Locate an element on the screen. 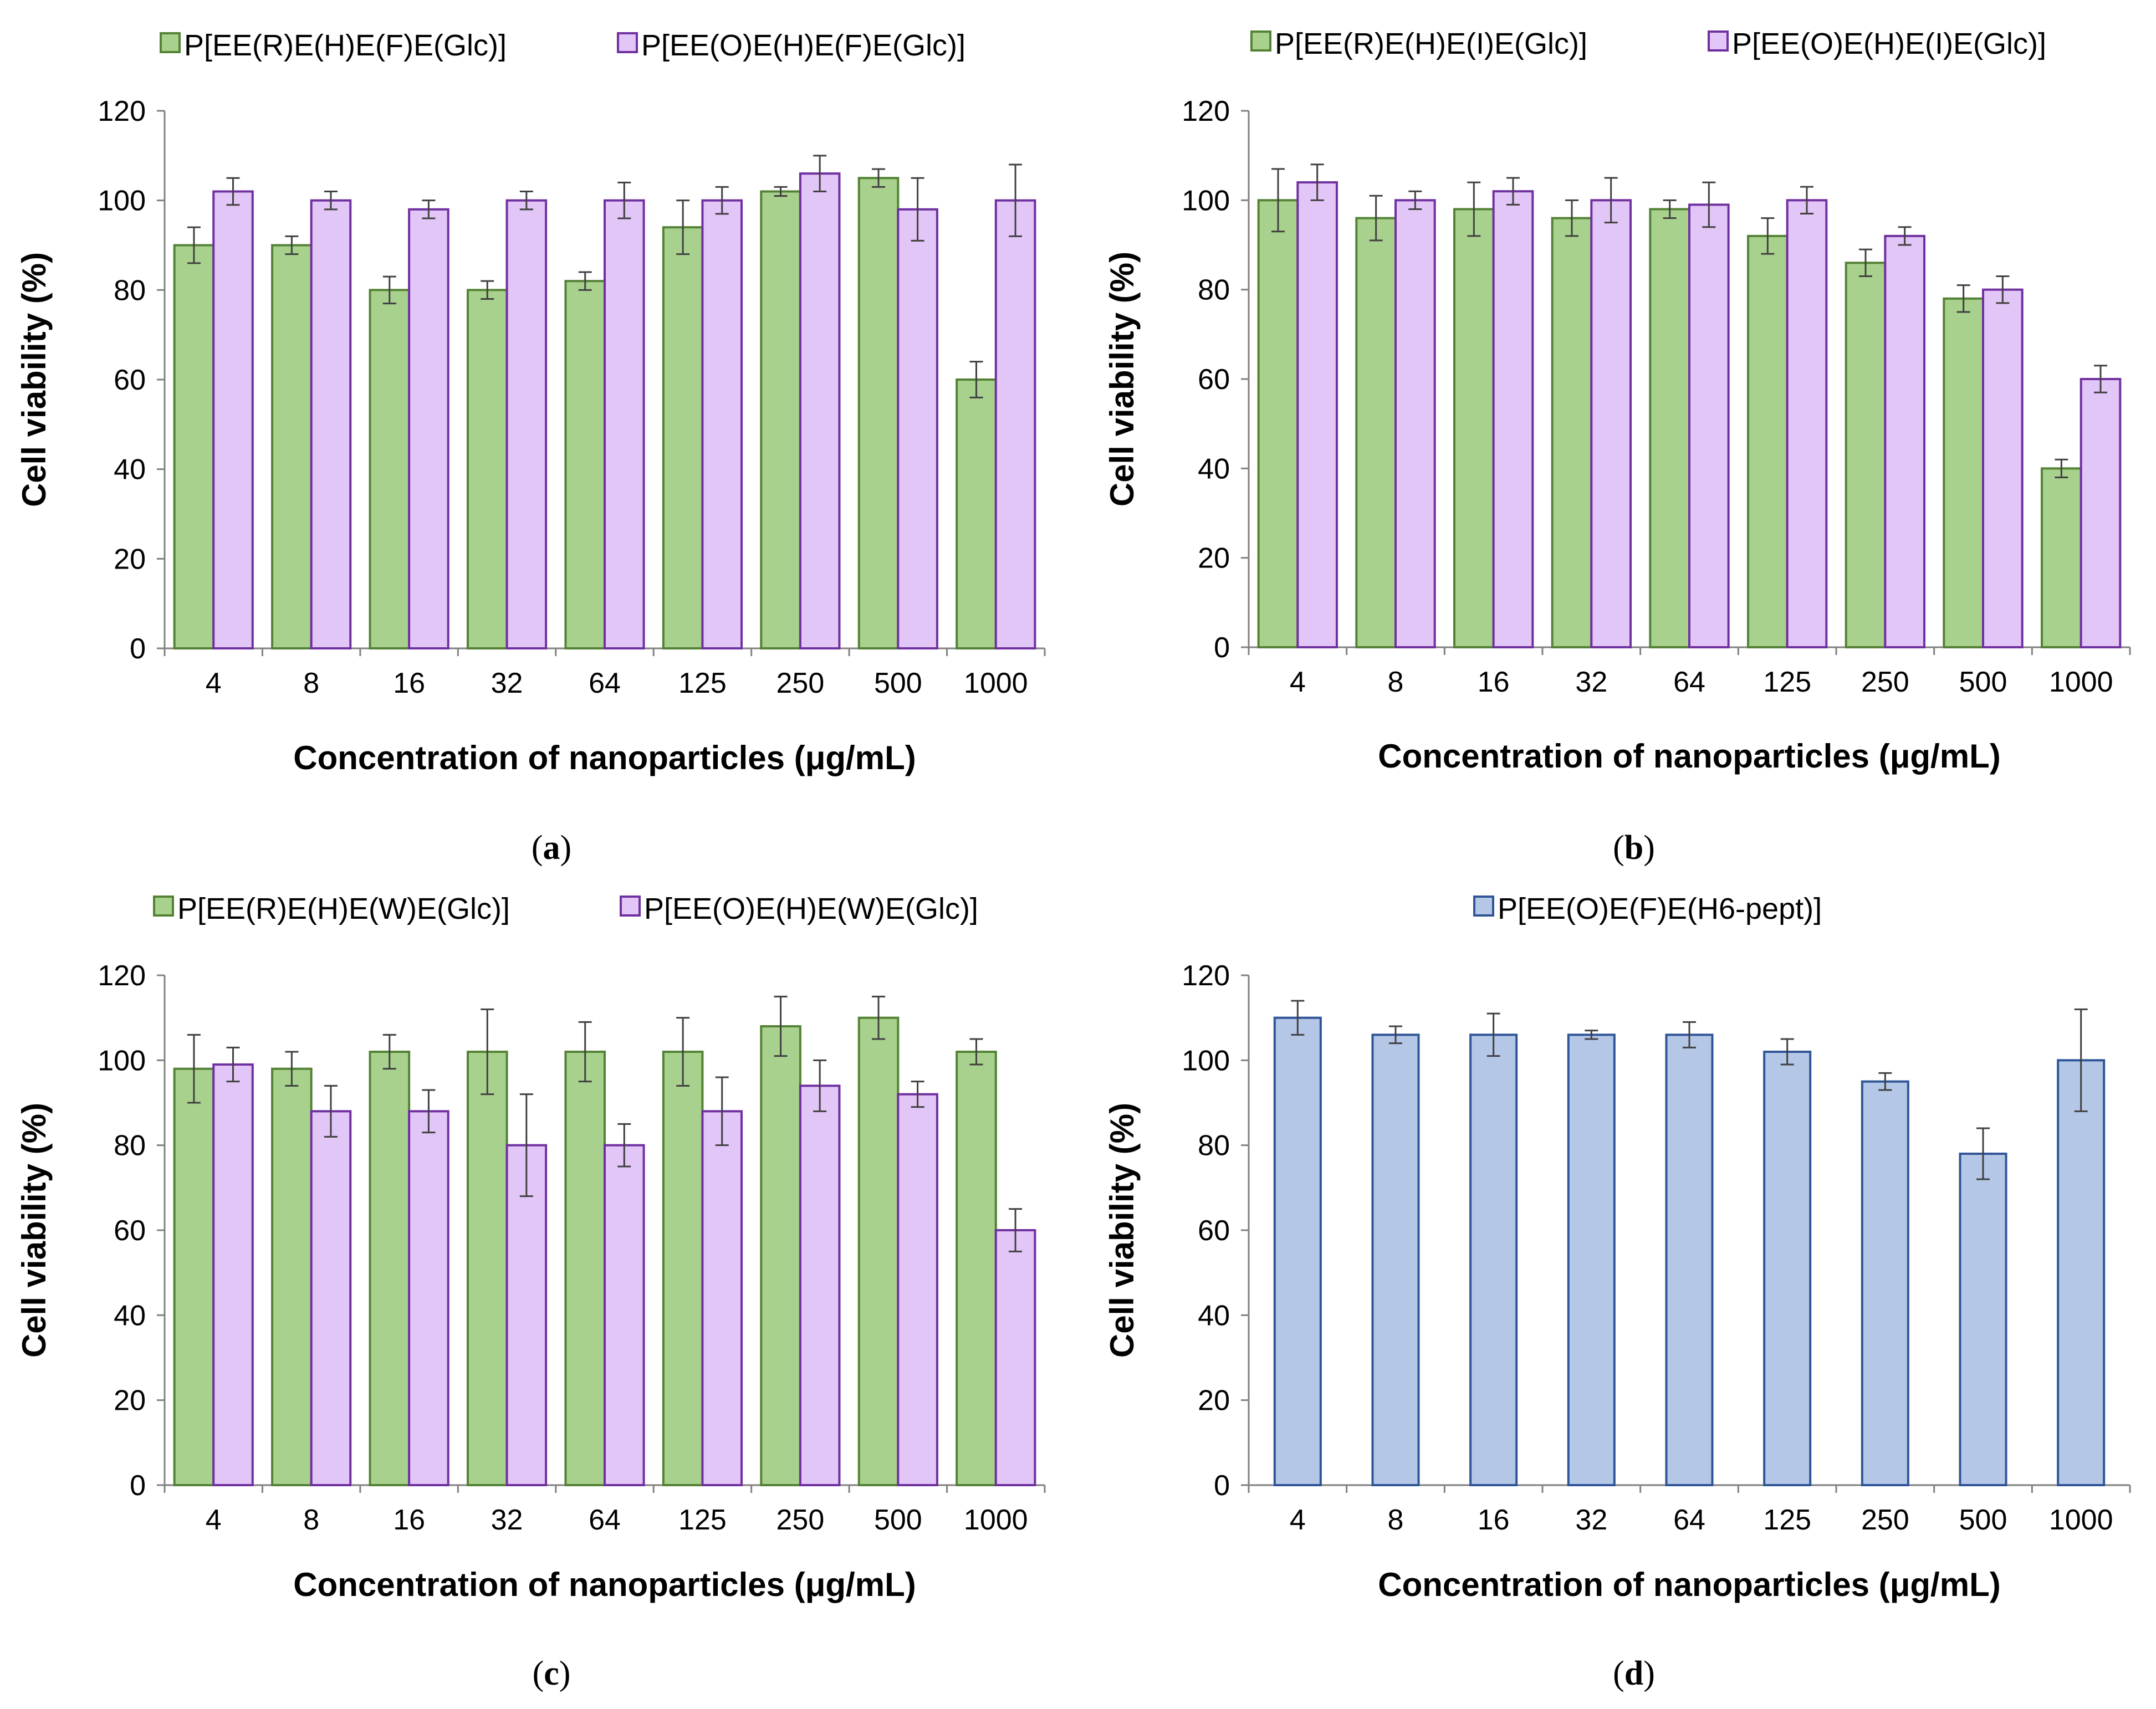 This screenshot has width=2156, height=1709. legend-item: P[EE(O)E(H)E(W)E(Glc)] is located at coordinates (799, 909).